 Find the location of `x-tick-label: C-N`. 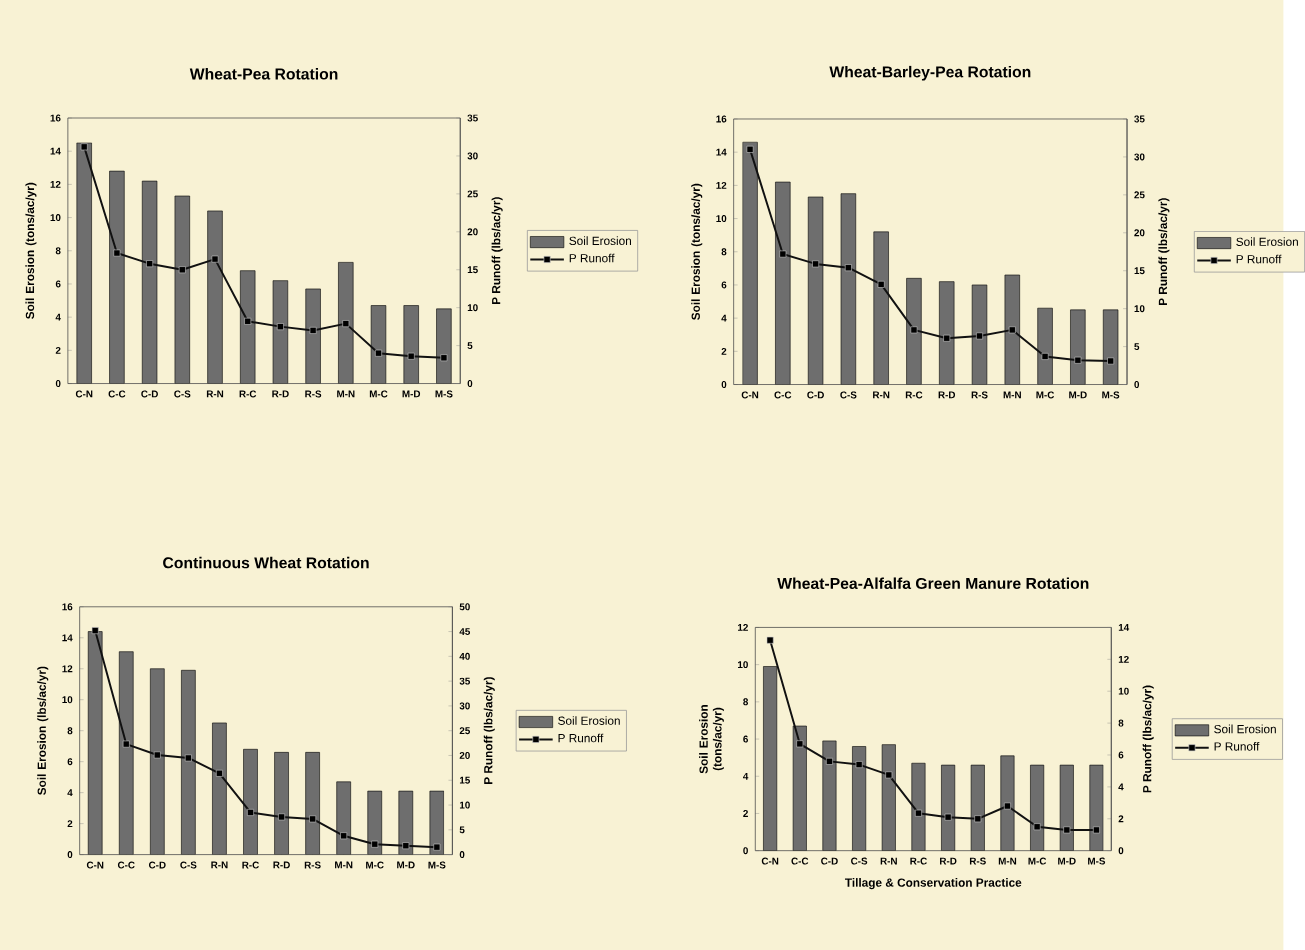

x-tick-label: C-N is located at coordinates (750, 395).